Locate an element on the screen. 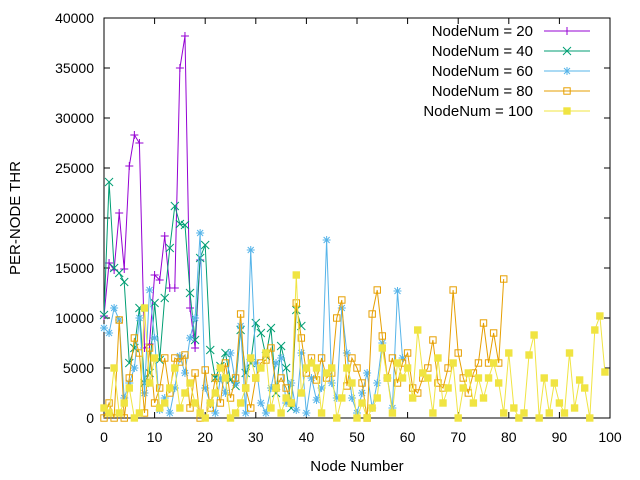 The width and height of the screenshot is (640, 480). y-tick-label: 0 is located at coordinates (90, 418).